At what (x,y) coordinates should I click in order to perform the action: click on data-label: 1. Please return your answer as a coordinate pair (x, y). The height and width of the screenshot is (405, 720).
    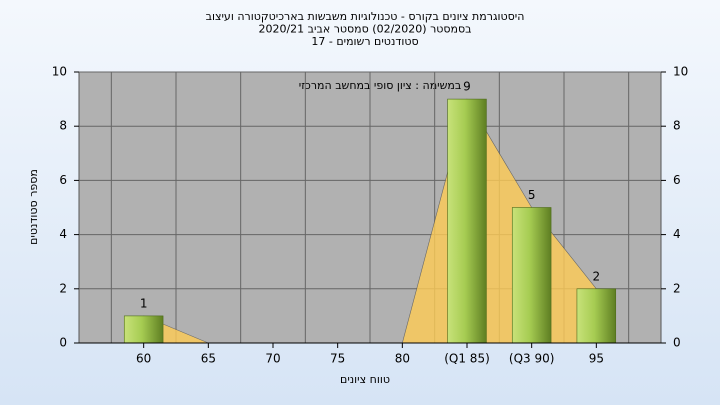
    Looking at the image, I should click on (144, 303).